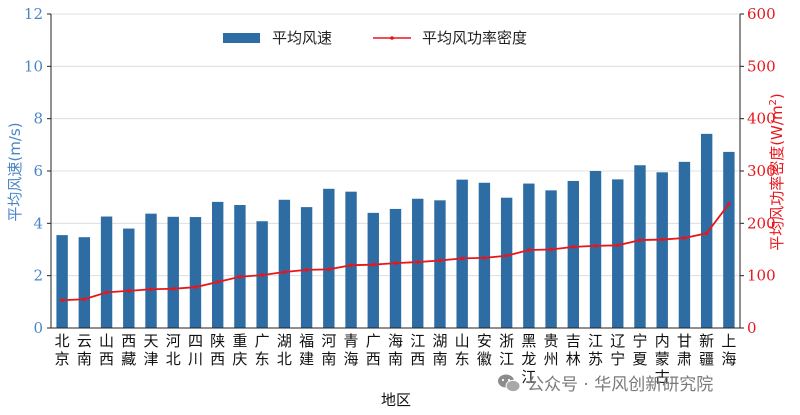 This screenshot has width=800, height=415. I want to click on x-axis-label: 地区, so click(396, 400).